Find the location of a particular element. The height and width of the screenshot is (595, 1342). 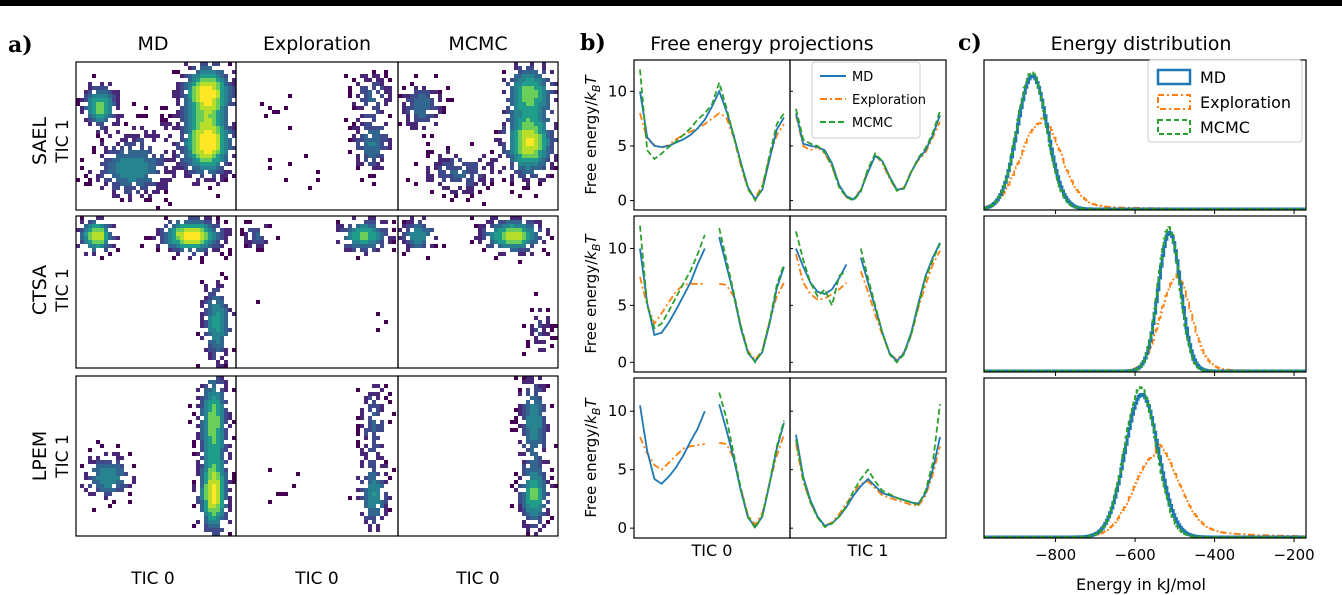

fe-line-exploration is located at coordinates (712, 480).